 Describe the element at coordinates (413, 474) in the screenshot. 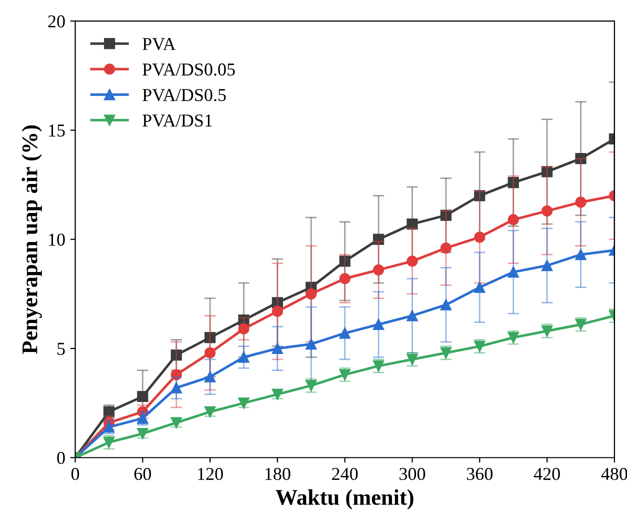

I see `x-tick-label: 300` at that location.